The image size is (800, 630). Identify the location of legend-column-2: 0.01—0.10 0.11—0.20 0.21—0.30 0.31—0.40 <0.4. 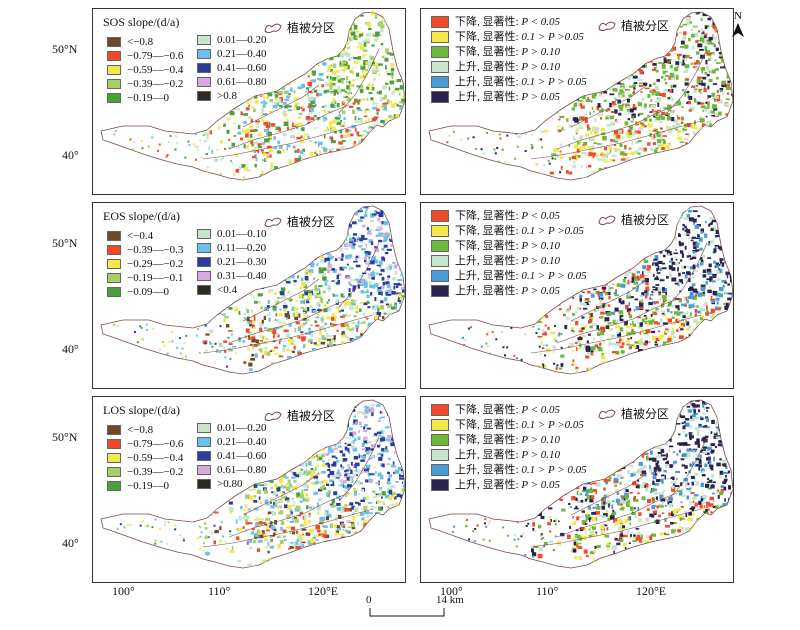
(232, 262).